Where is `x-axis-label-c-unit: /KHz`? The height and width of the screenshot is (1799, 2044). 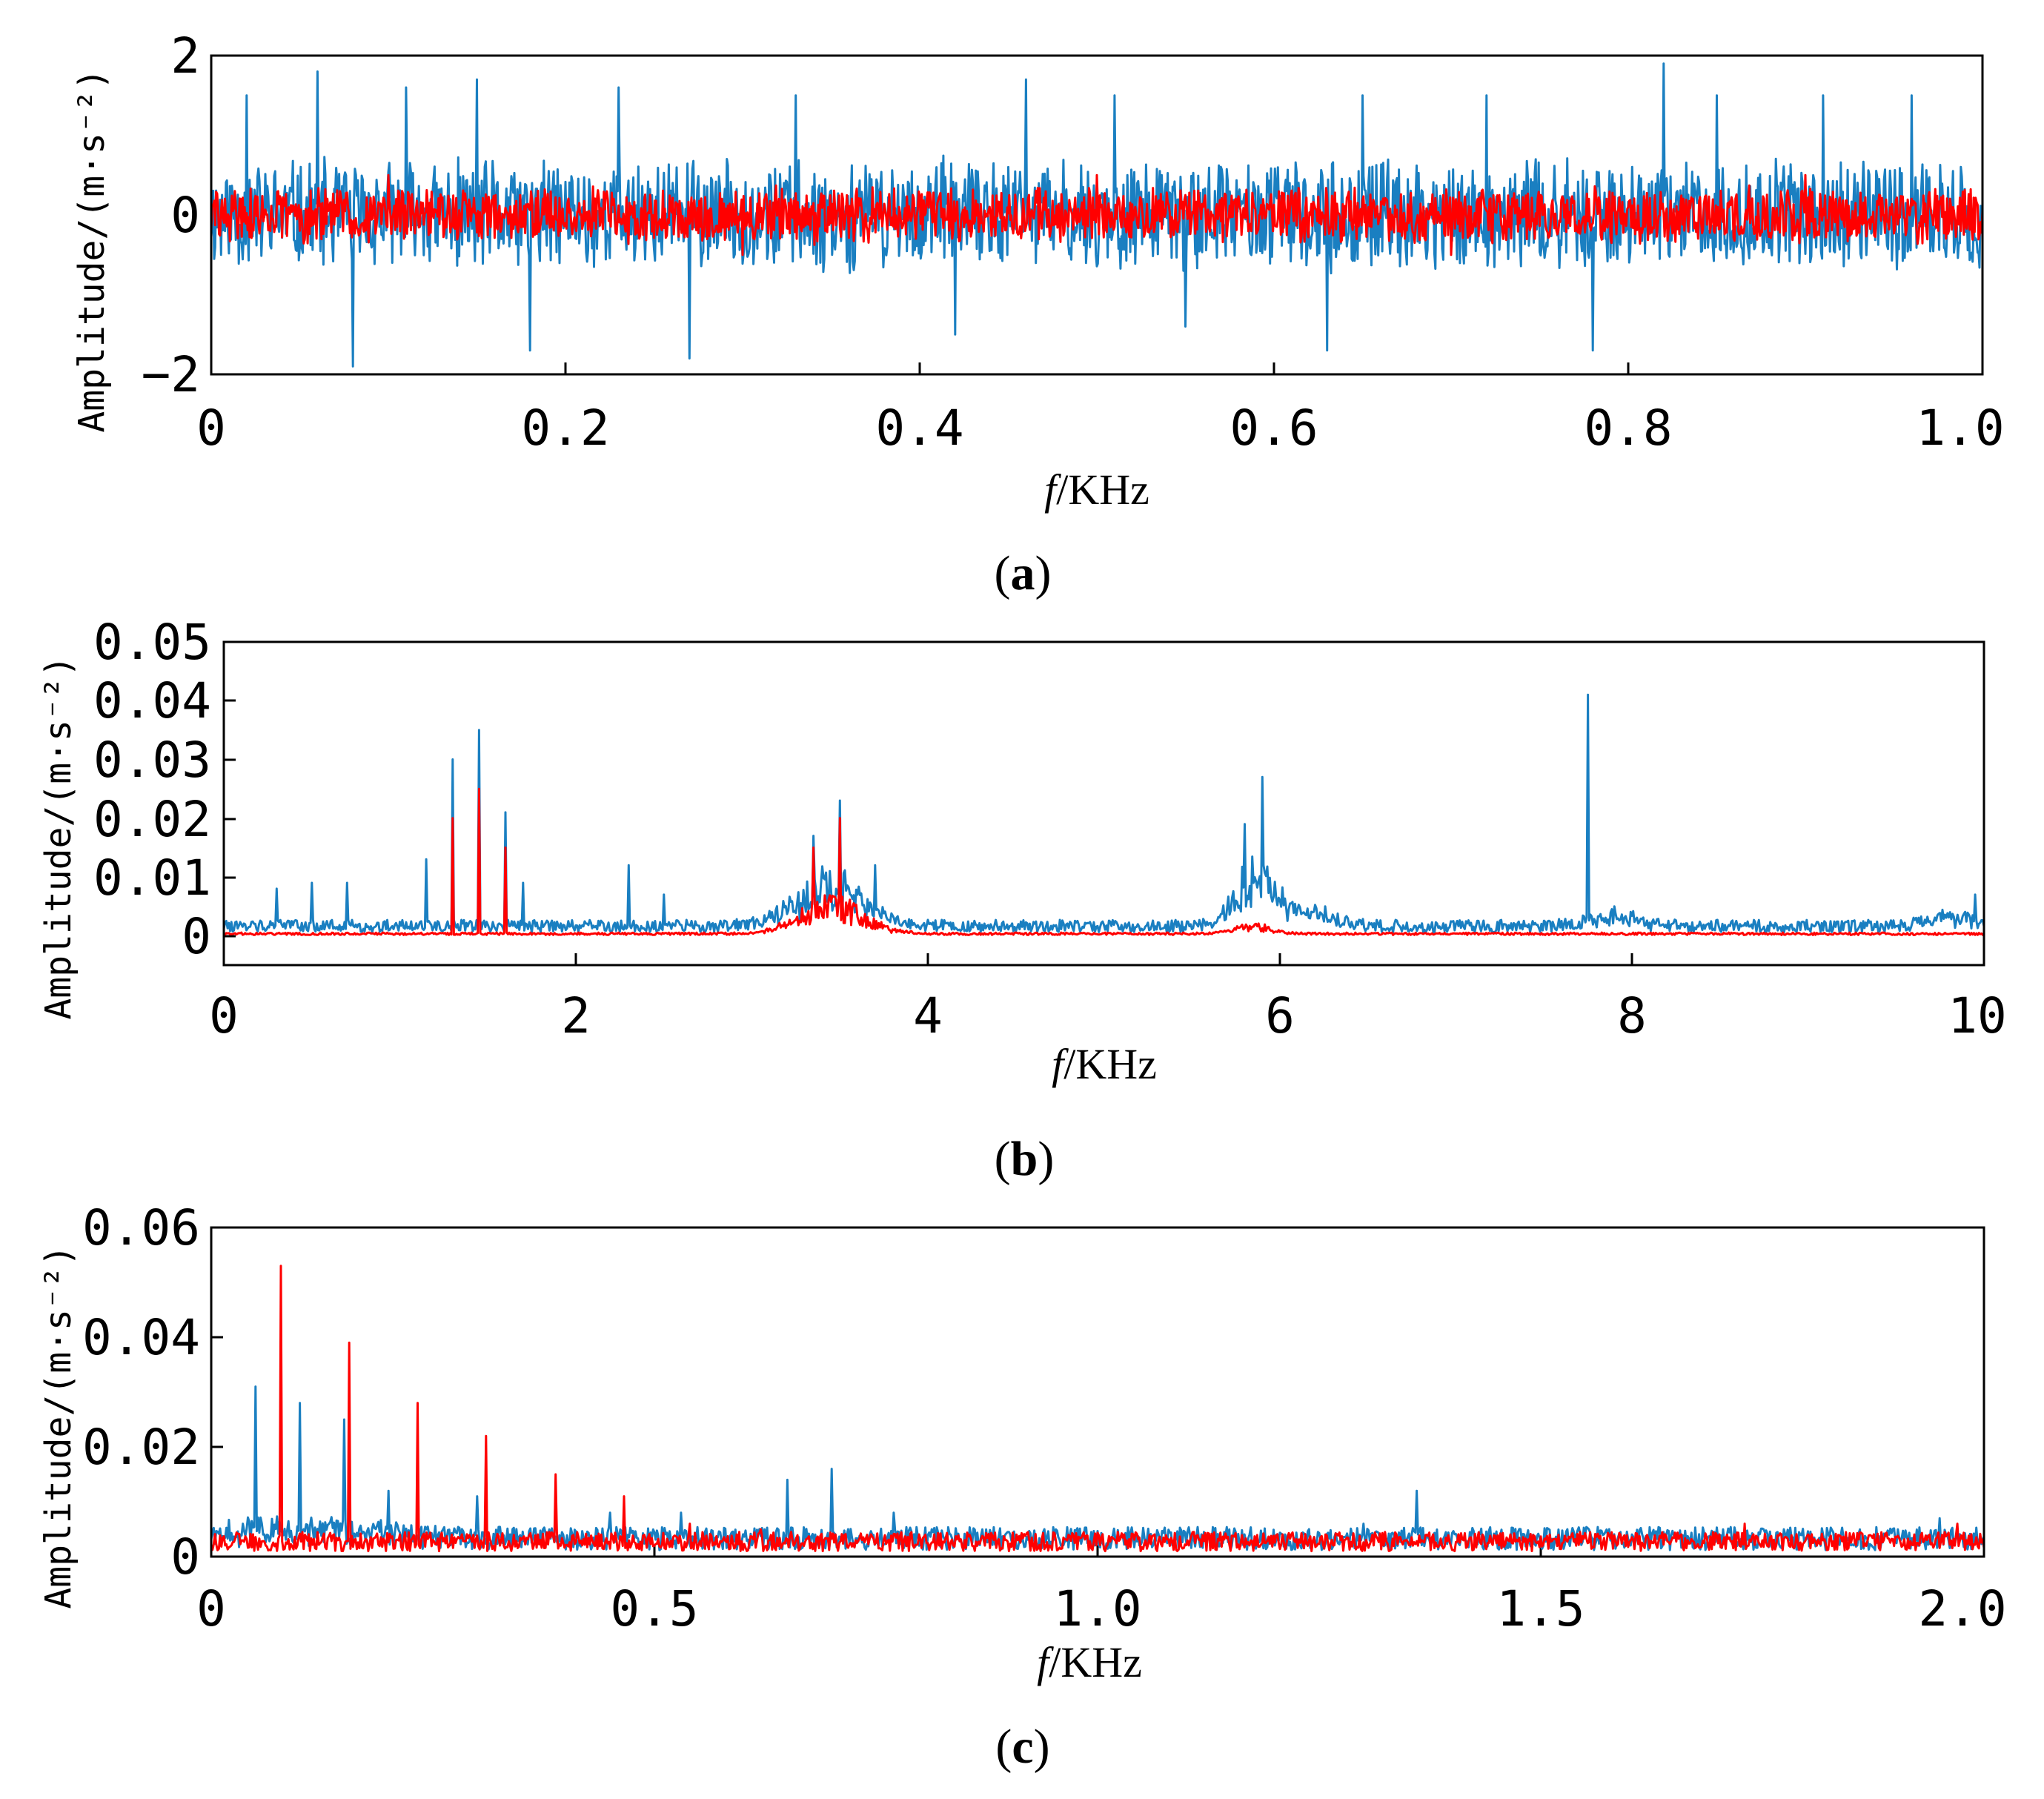
x-axis-label-c-unit: /KHz is located at coordinates (1095, 1662).